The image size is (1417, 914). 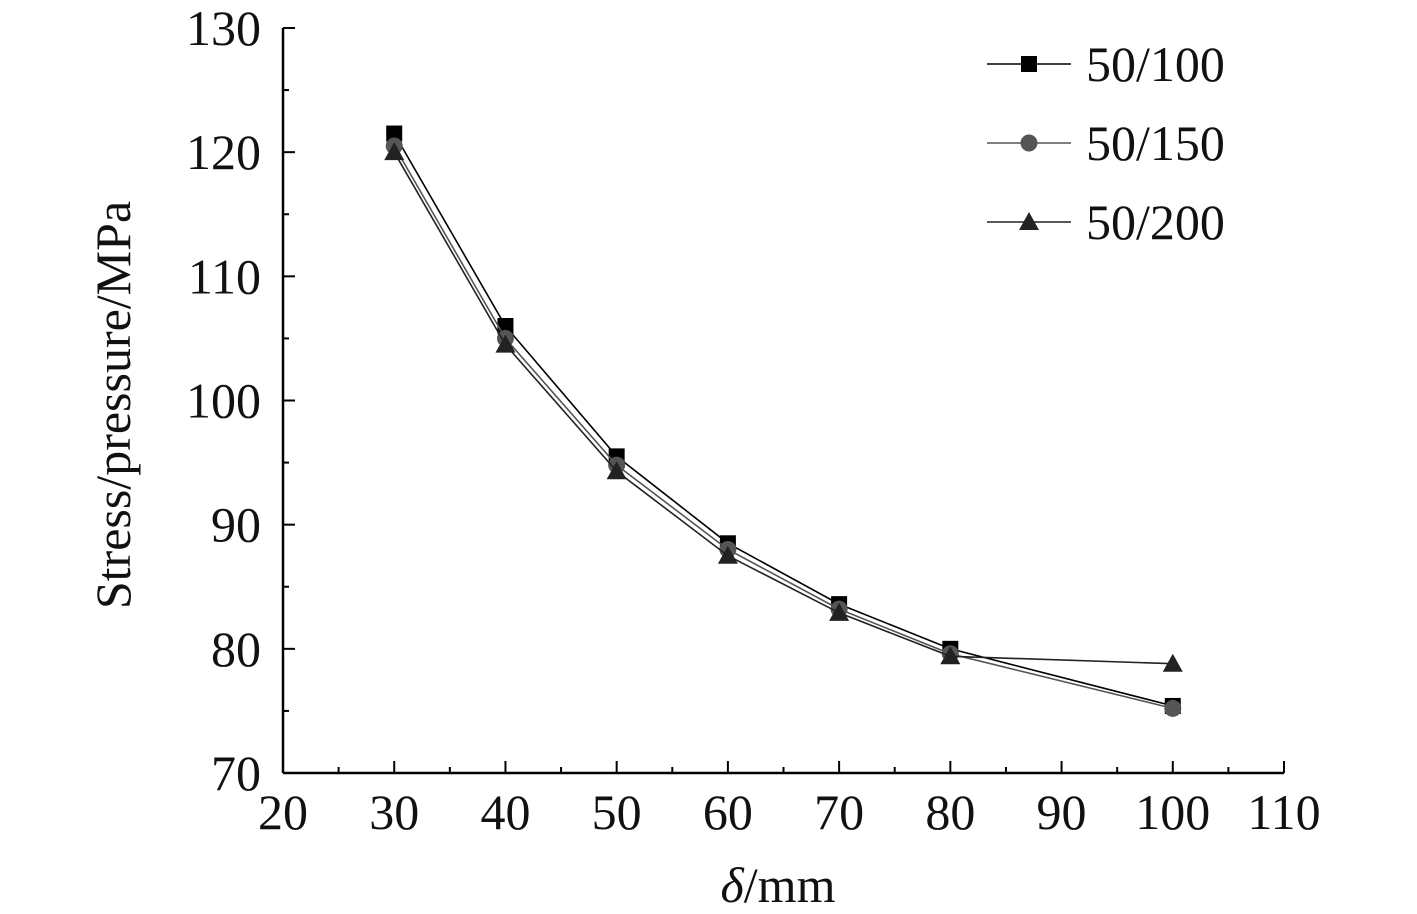 I want to click on x-tick-label: 20, so click(x=283, y=812).